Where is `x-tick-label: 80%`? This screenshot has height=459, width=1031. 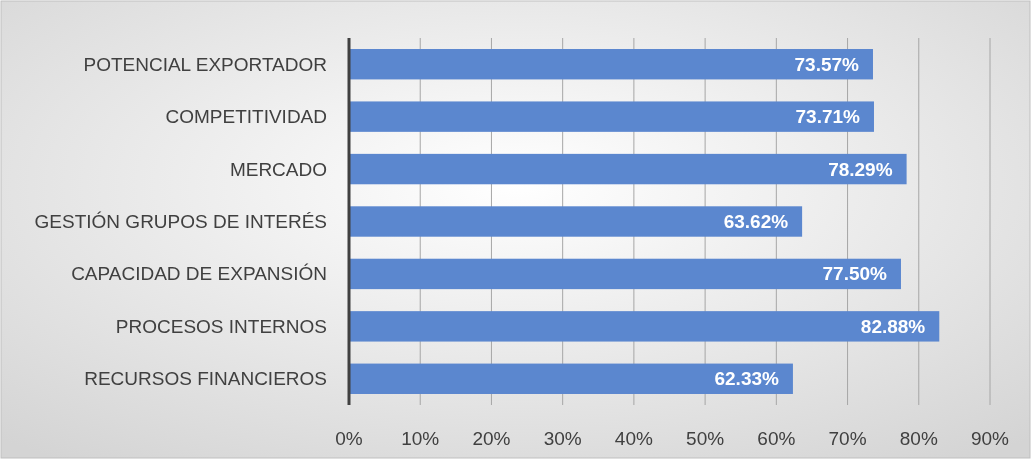 x-tick-label: 80% is located at coordinates (918, 438).